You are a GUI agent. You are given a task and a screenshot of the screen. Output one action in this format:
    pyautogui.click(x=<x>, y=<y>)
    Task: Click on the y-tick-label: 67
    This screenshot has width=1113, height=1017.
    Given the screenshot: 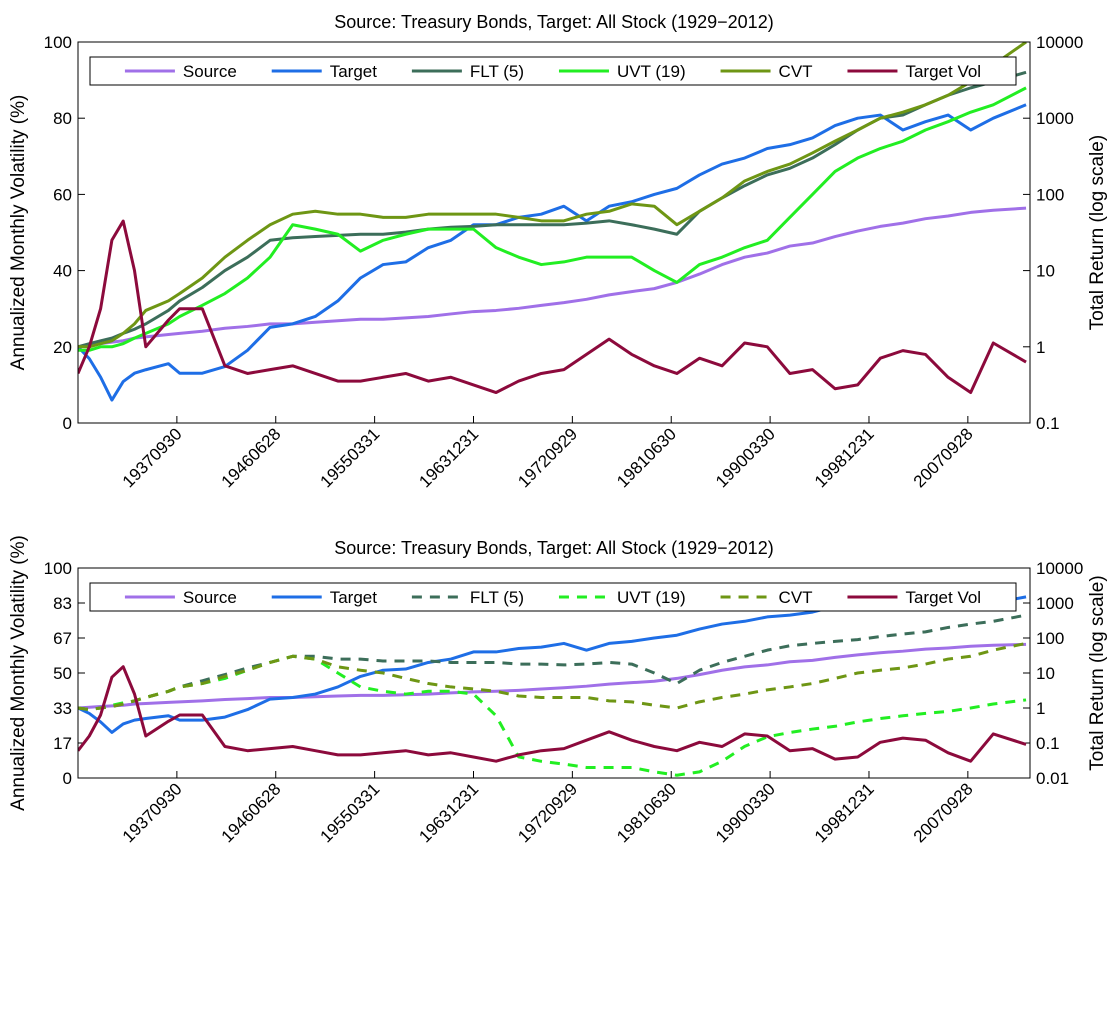 What is the action you would take?
    pyautogui.click(x=62, y=638)
    